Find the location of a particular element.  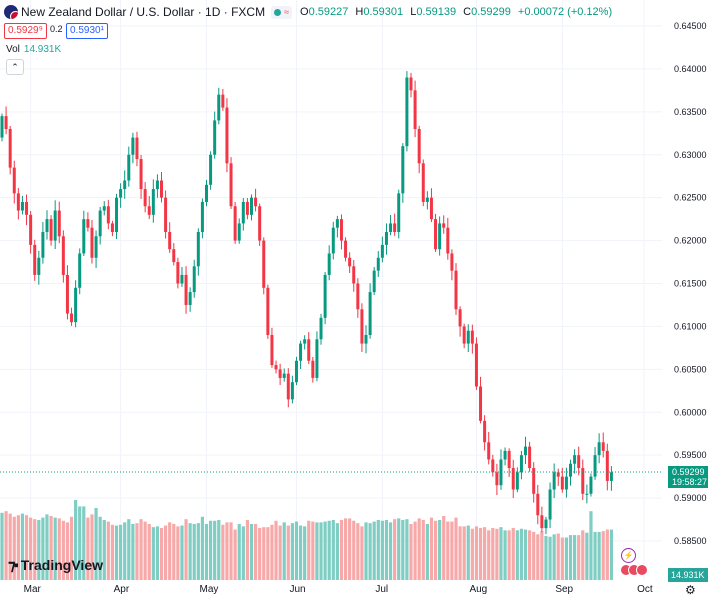

price-tick-label: 0.59500 is located at coordinates (690, 455).